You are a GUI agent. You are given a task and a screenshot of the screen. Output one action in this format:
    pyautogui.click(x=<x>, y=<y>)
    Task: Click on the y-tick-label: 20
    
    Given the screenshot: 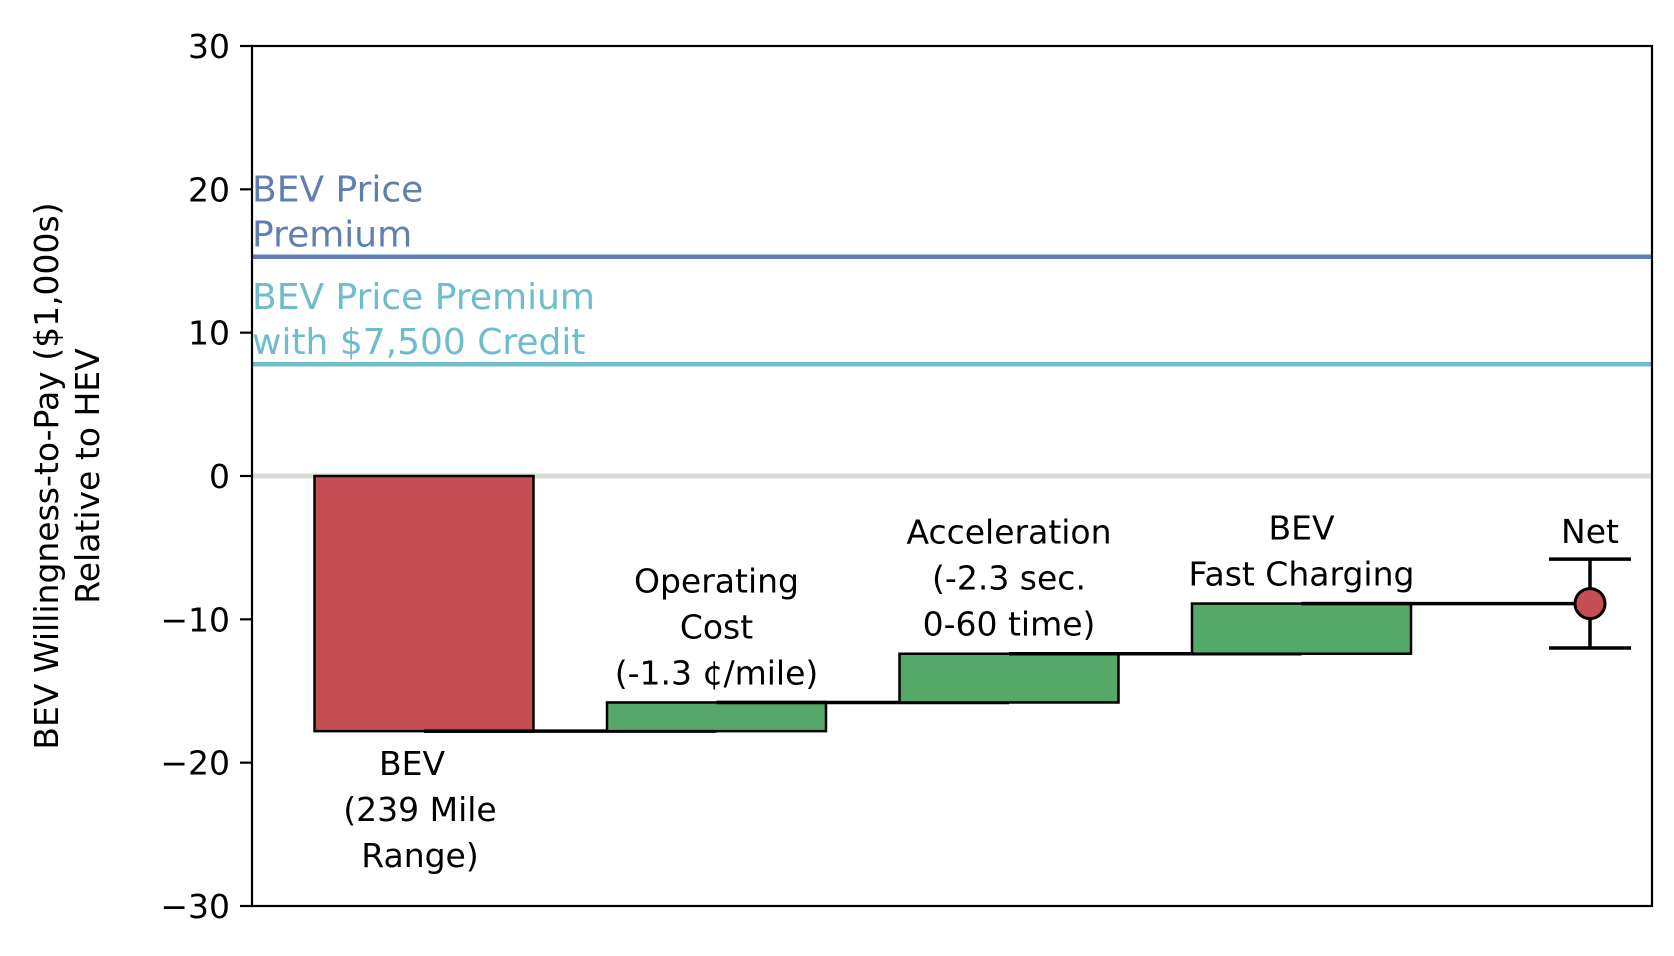 What is the action you would take?
    pyautogui.click(x=209, y=189)
    